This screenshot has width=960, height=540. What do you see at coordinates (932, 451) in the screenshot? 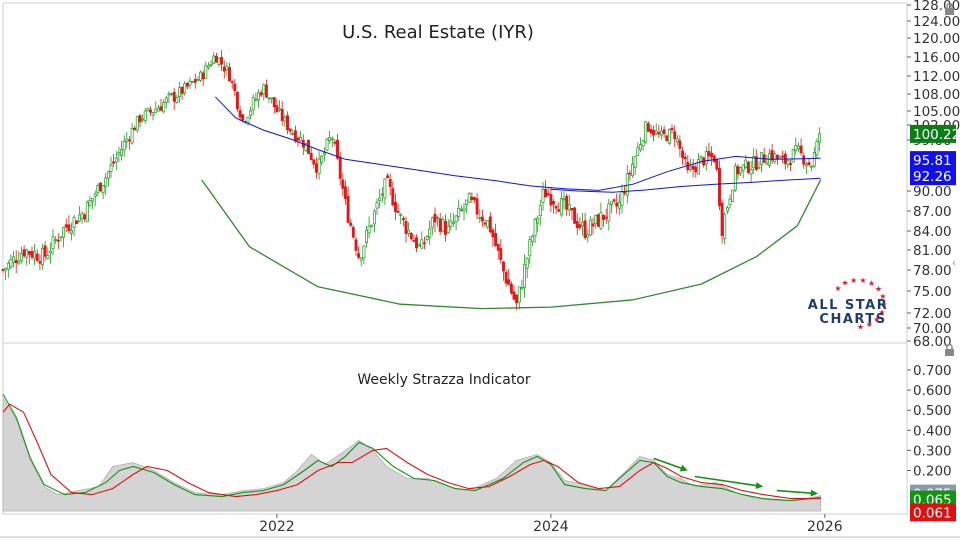
I see `indicator-axis-label: 0.300` at bounding box center [932, 451].